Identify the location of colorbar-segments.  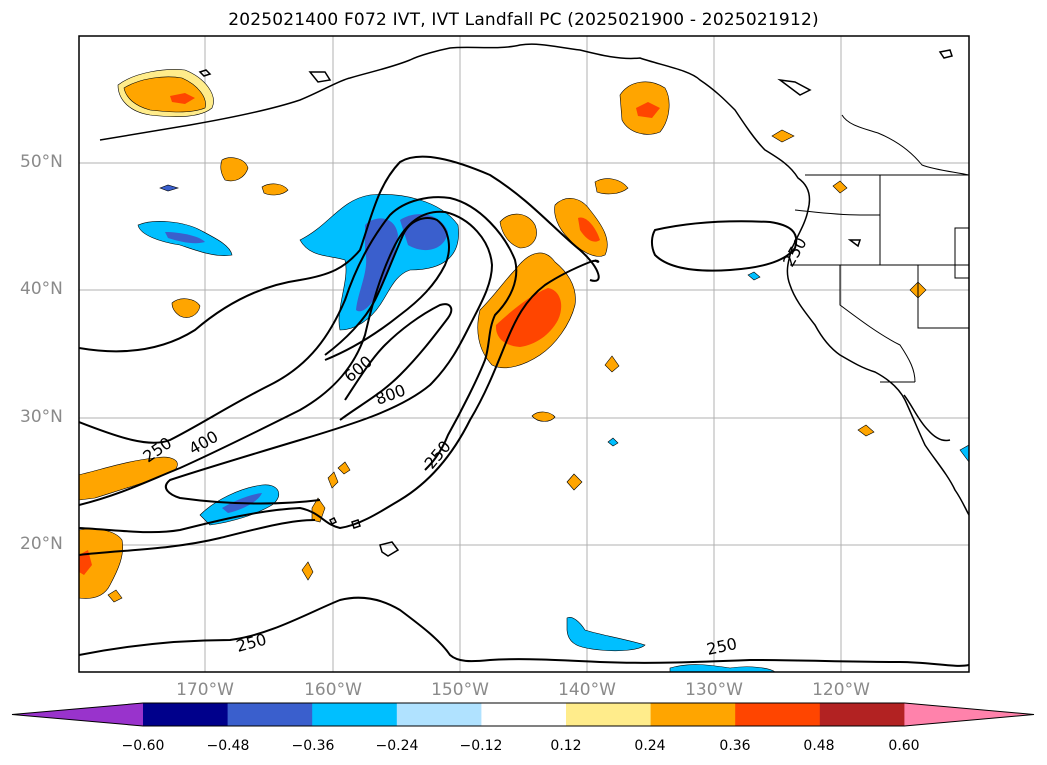
(523, 714).